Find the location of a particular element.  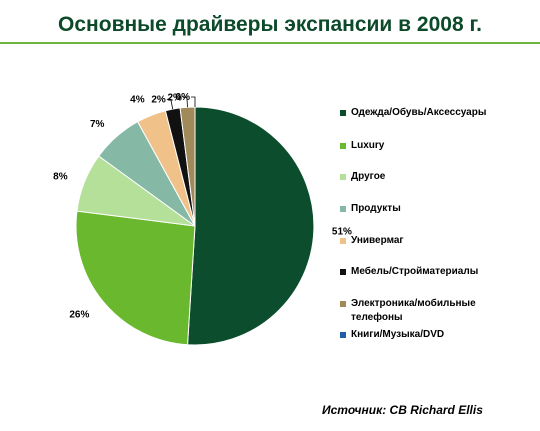

title-divider is located at coordinates (270, 43).